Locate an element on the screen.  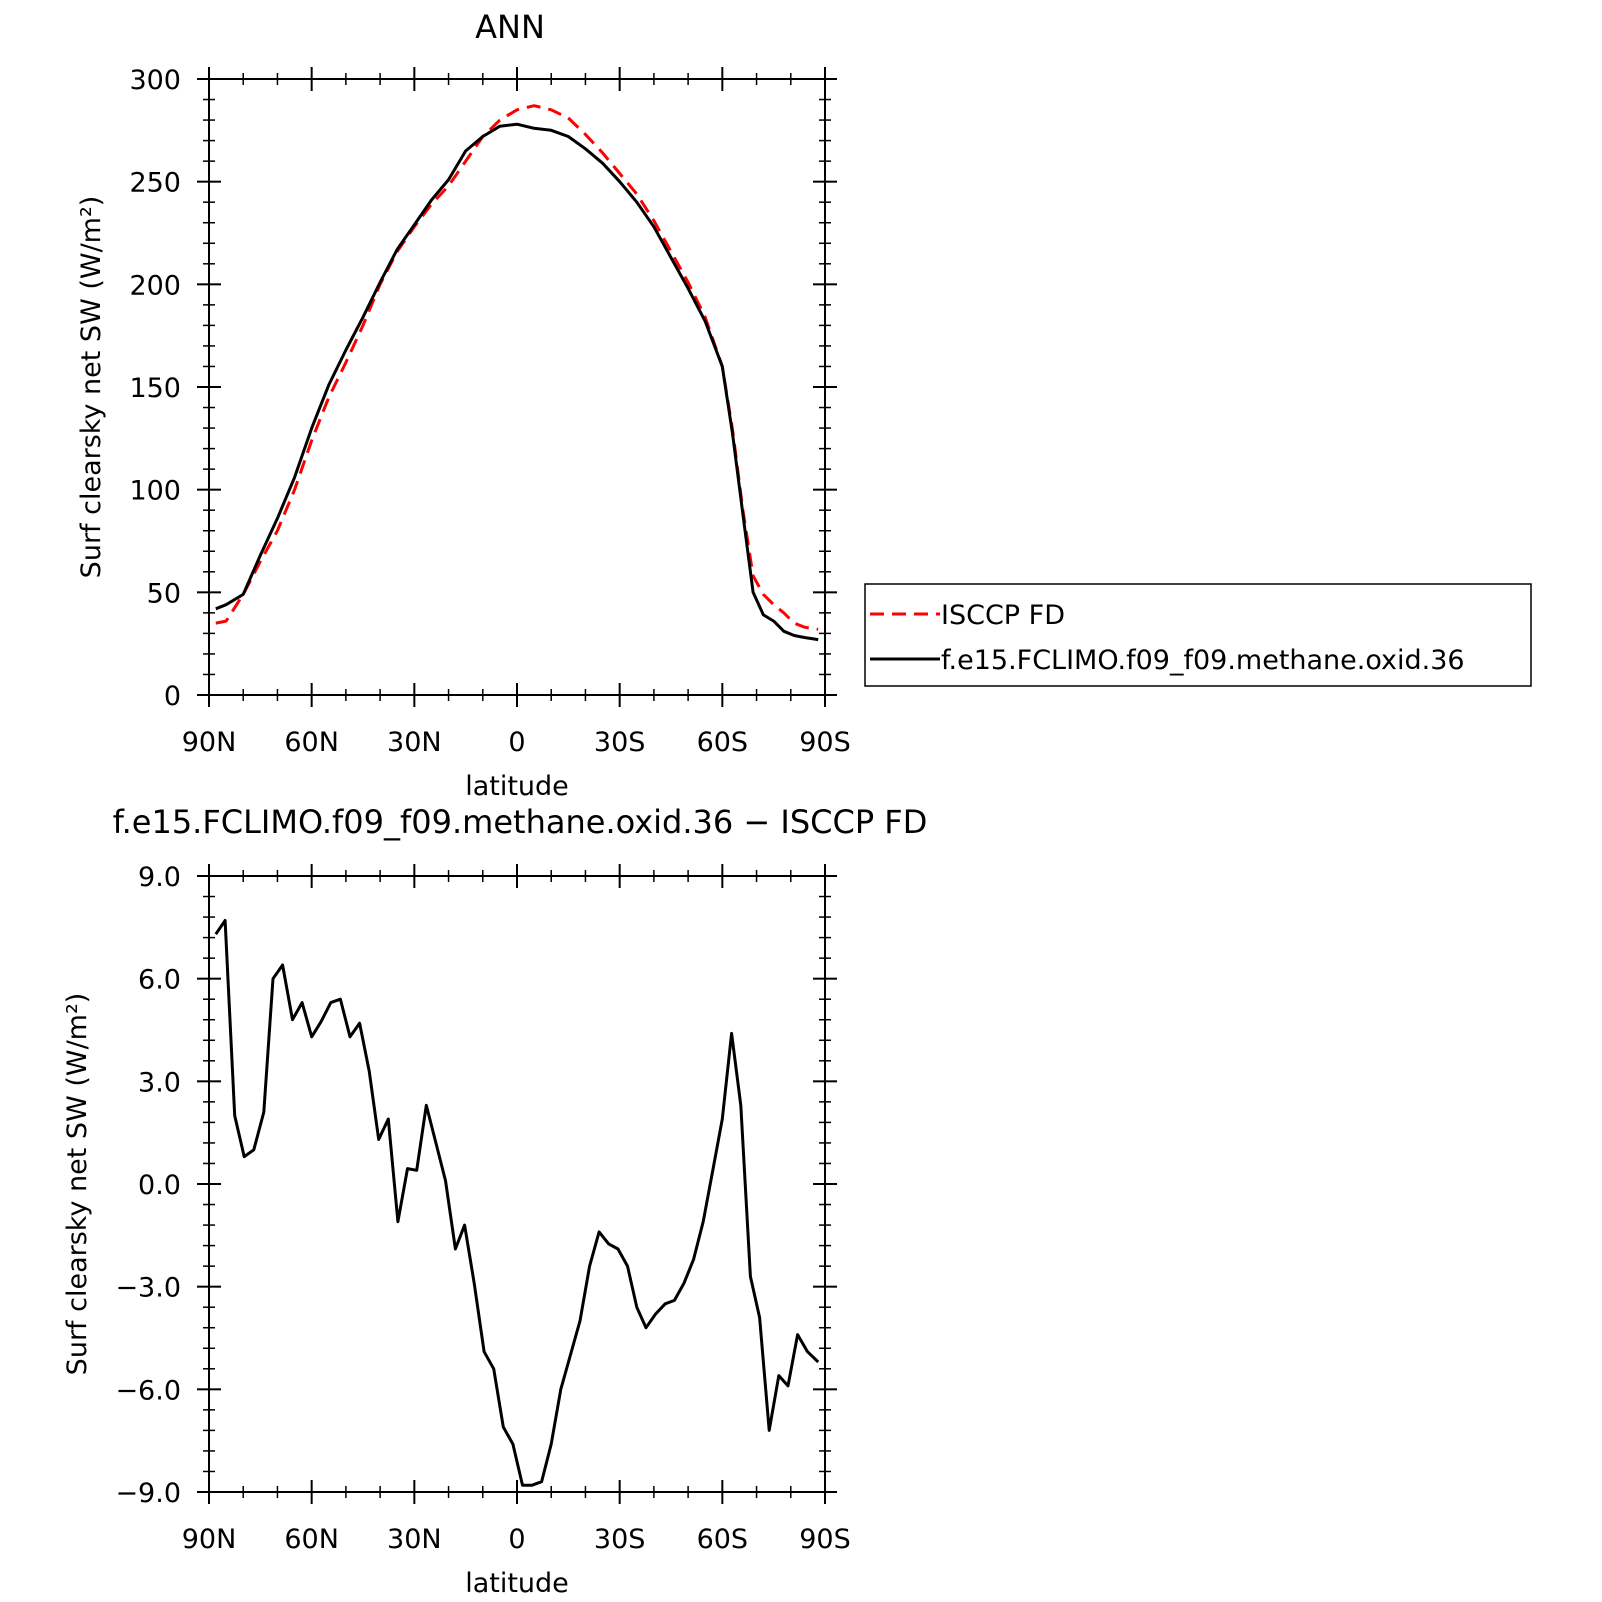
legend-label-isccp: ISCCP FD is located at coordinates (1003, 615).